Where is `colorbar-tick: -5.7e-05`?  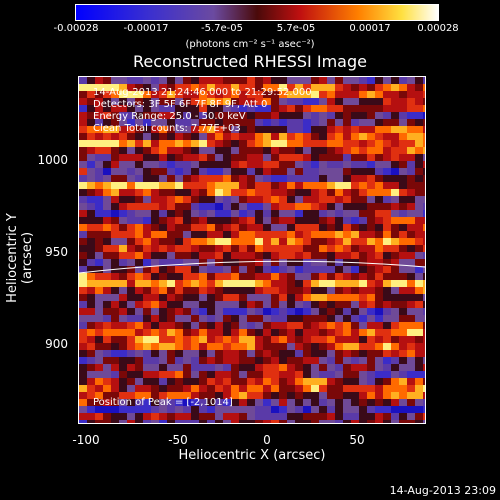 colorbar-tick: -5.7e-05 is located at coordinates (222, 28).